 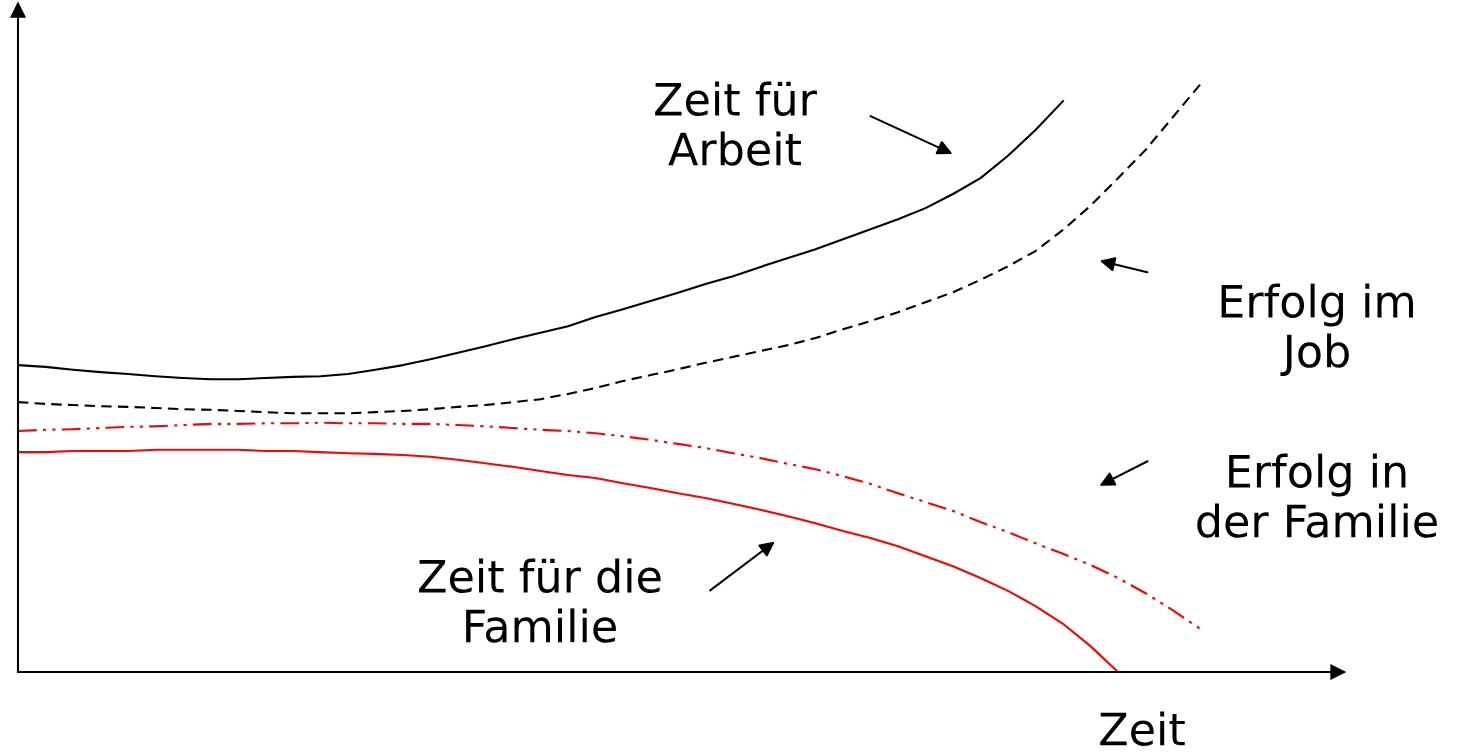 I want to click on x-axis-title: Zeit, so click(x=1142, y=728).